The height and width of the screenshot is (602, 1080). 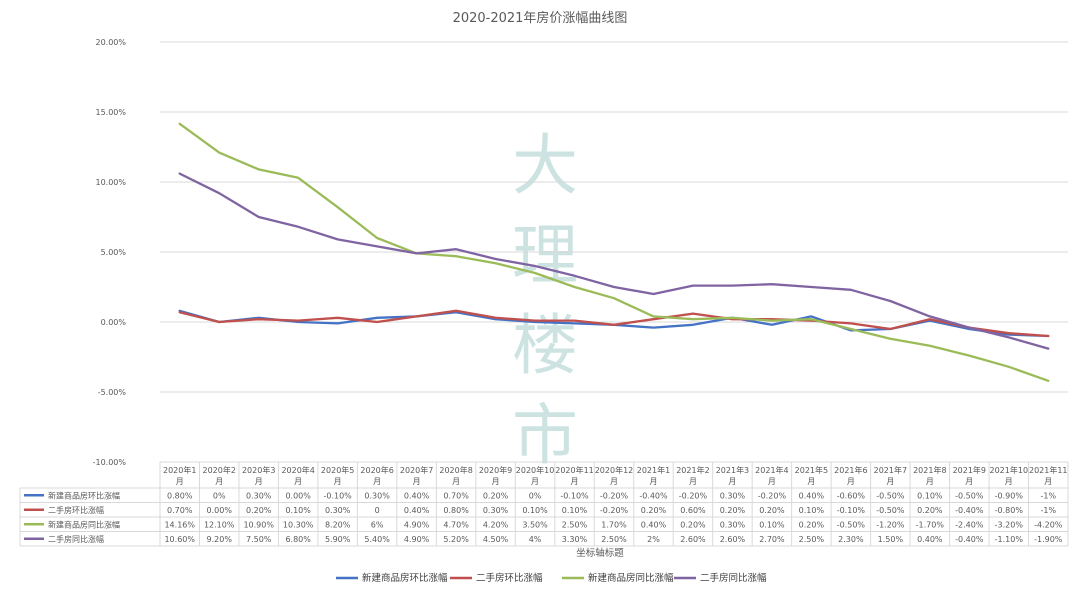 I want to click on data-label: 10.30%, so click(x=298, y=524).